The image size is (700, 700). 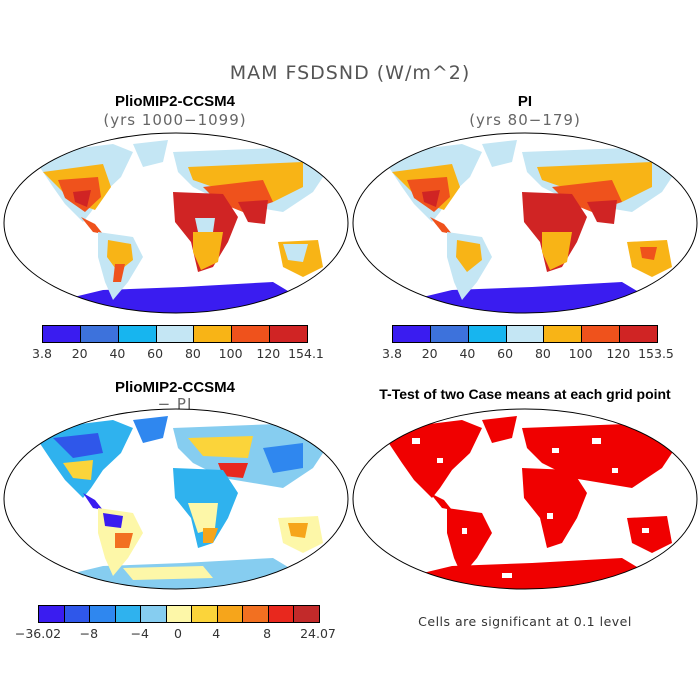 I want to click on colorbar-tick: 4, so click(x=216, y=633).